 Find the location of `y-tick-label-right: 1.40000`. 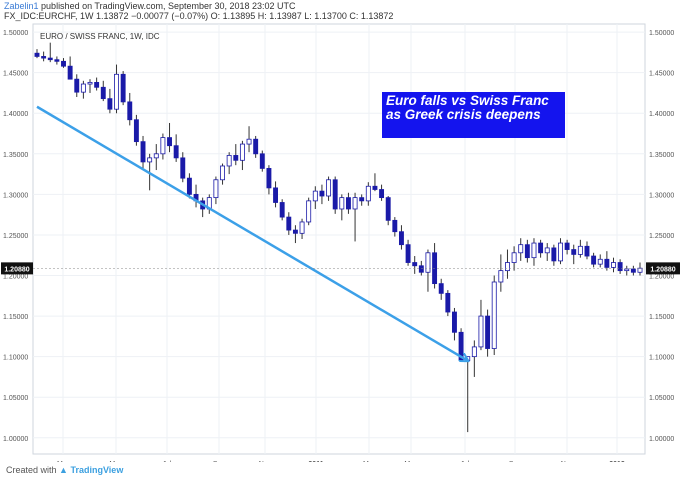

y-tick-label-right: 1.40000 is located at coordinates (661, 114).